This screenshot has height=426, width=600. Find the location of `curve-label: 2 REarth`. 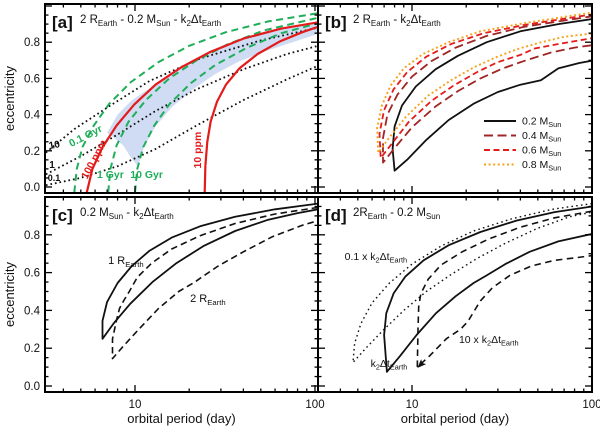

curve-label: 2 REarth is located at coordinates (208, 300).